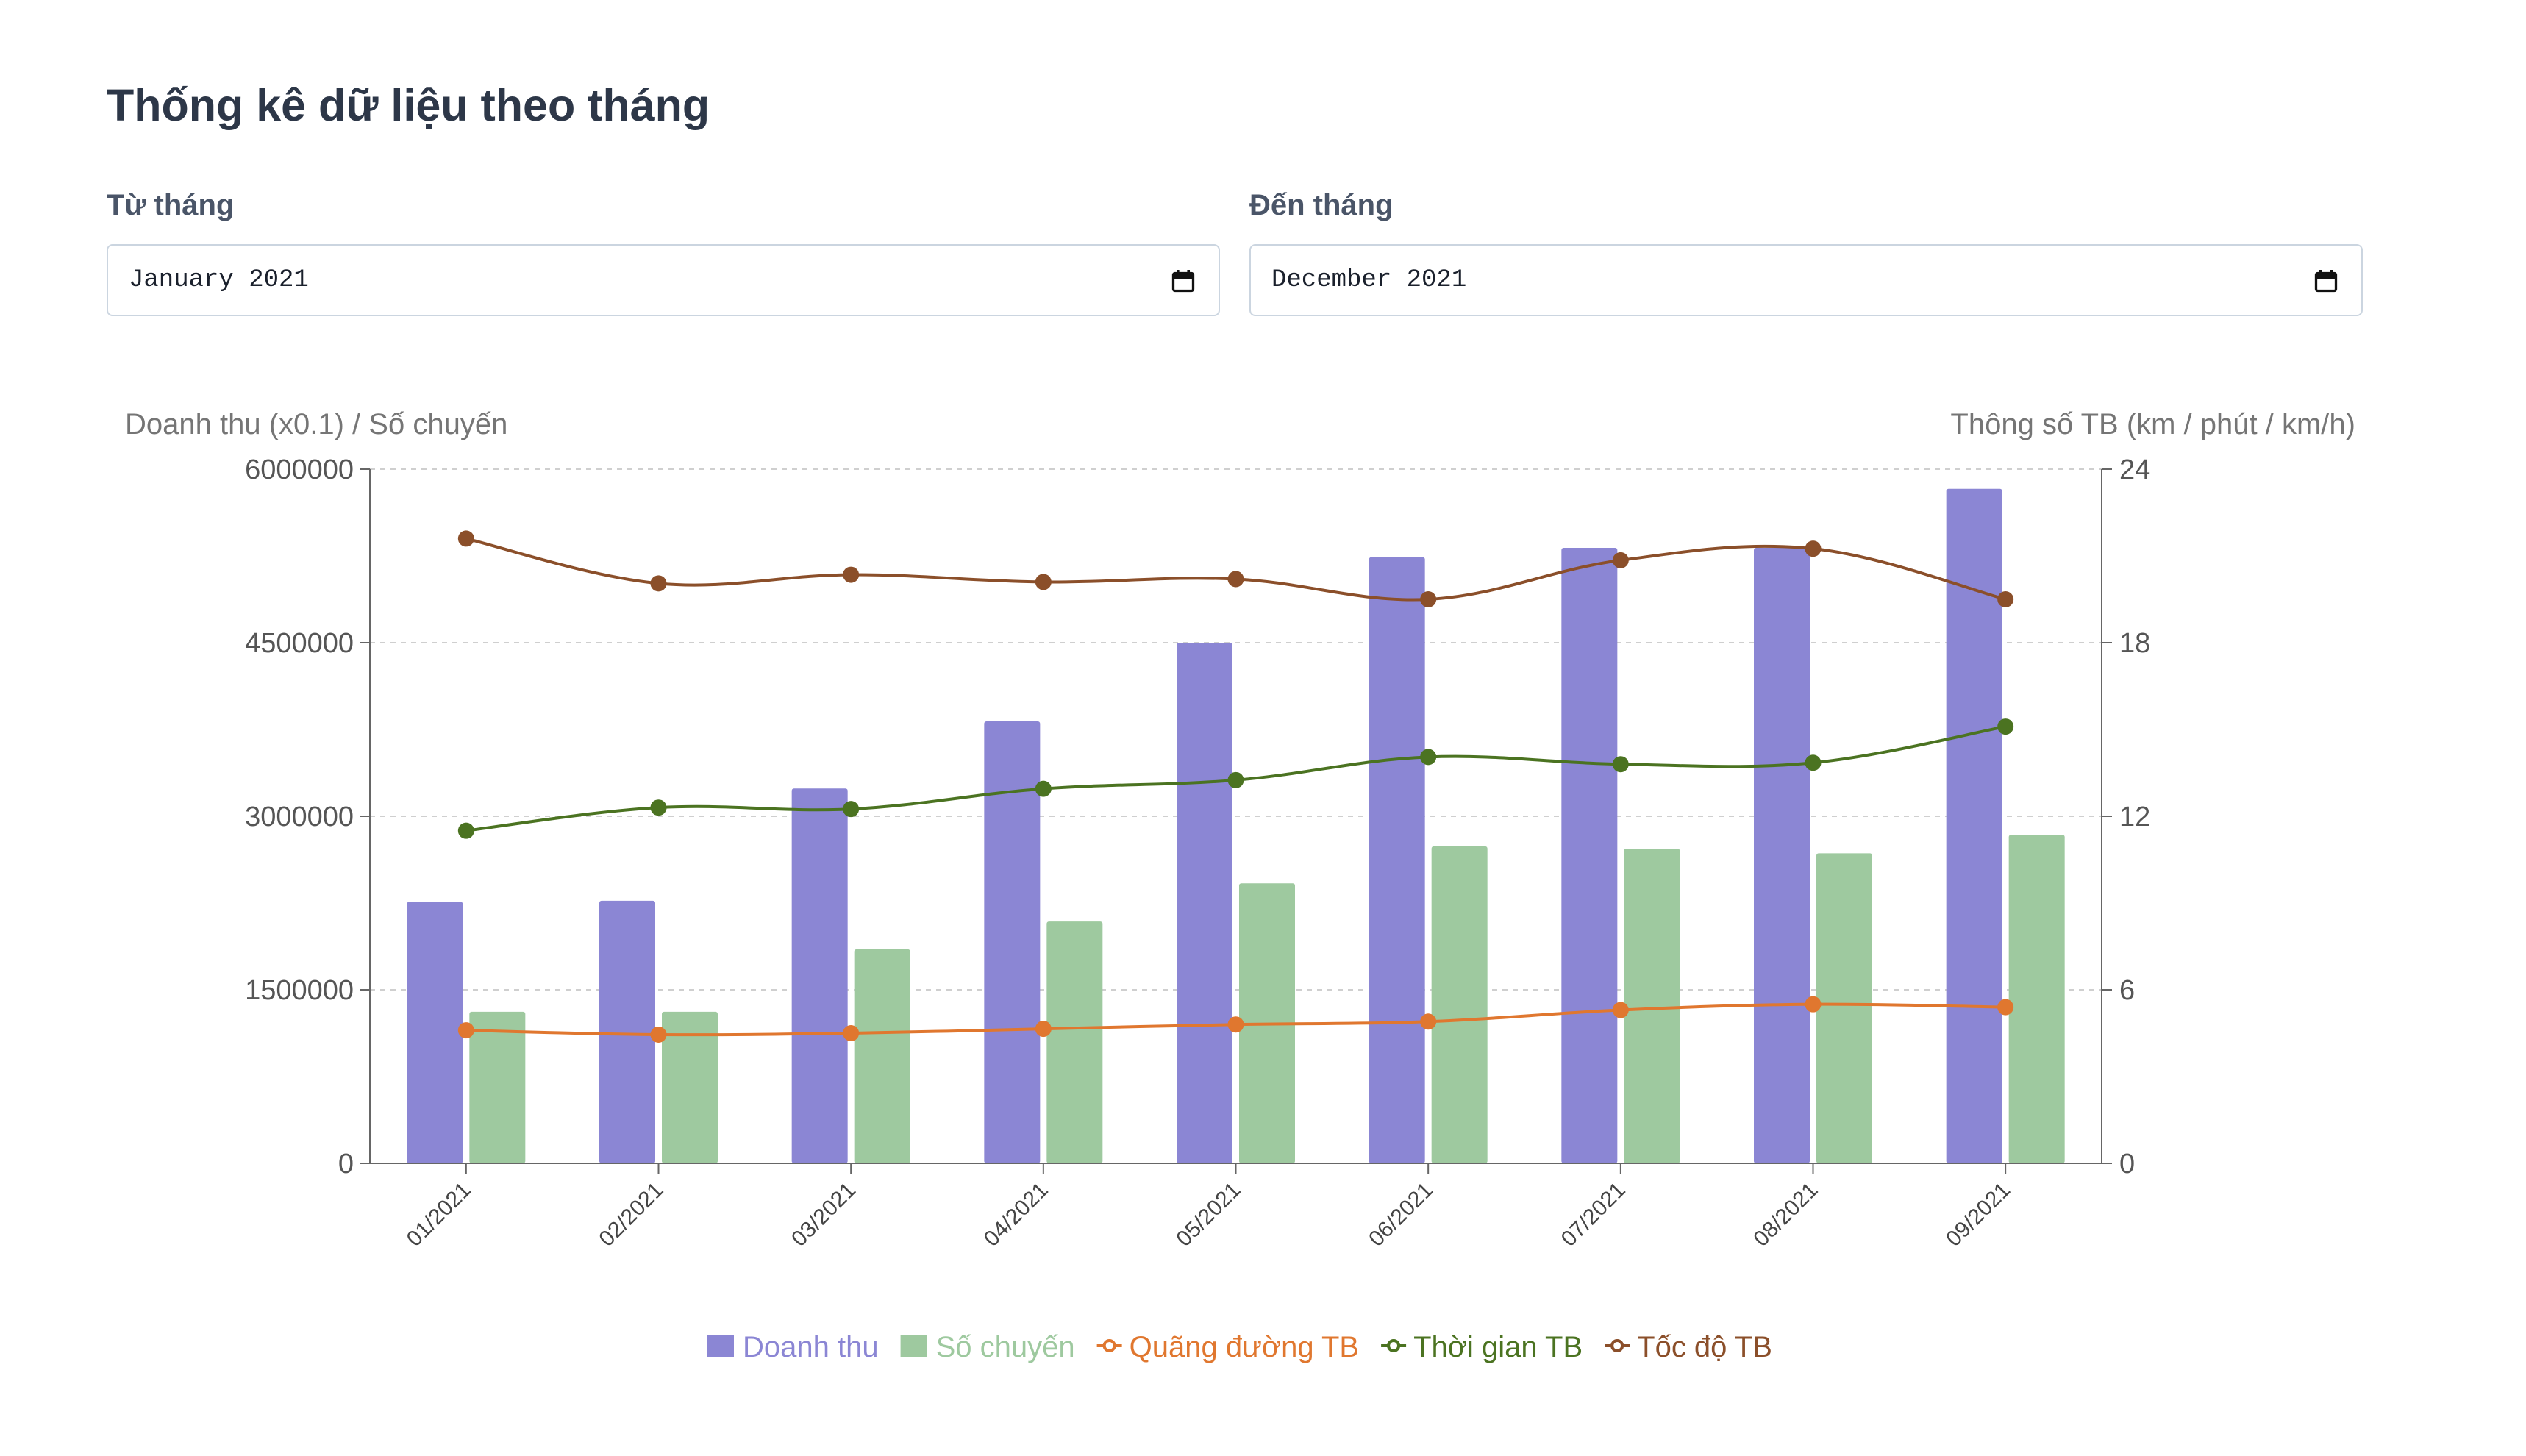 Image resolution: width=2526 pixels, height=1456 pixels. What do you see at coordinates (1321, 205) in the screenshot?
I see `to-month-label: Đến tháng` at bounding box center [1321, 205].